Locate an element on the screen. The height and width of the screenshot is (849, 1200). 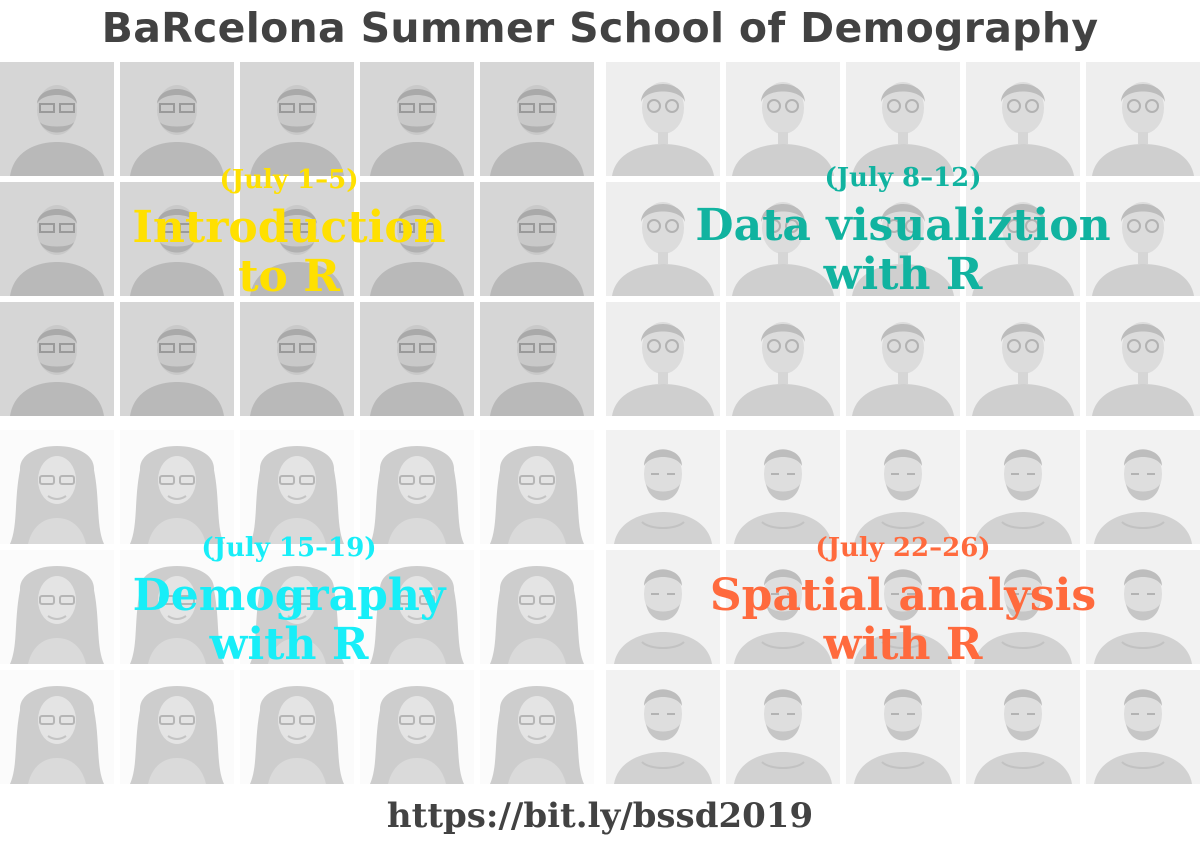
course-title-line: Spatial analysis is located at coordinates (903, 596).